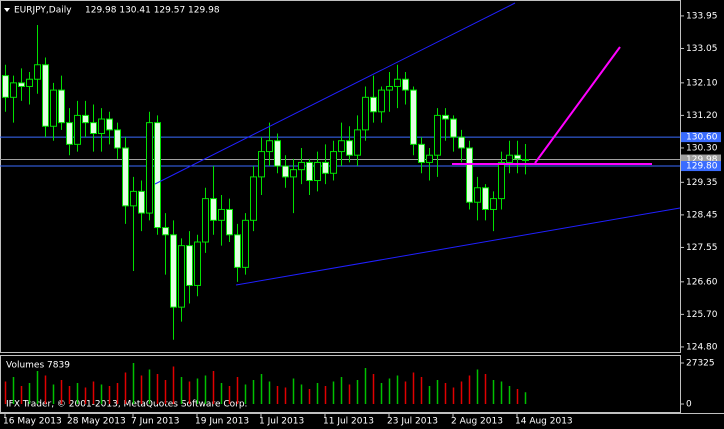  Describe the element at coordinates (477, 422) in the screenshot. I see `x-tick-label: 2 Aug 2013` at that location.